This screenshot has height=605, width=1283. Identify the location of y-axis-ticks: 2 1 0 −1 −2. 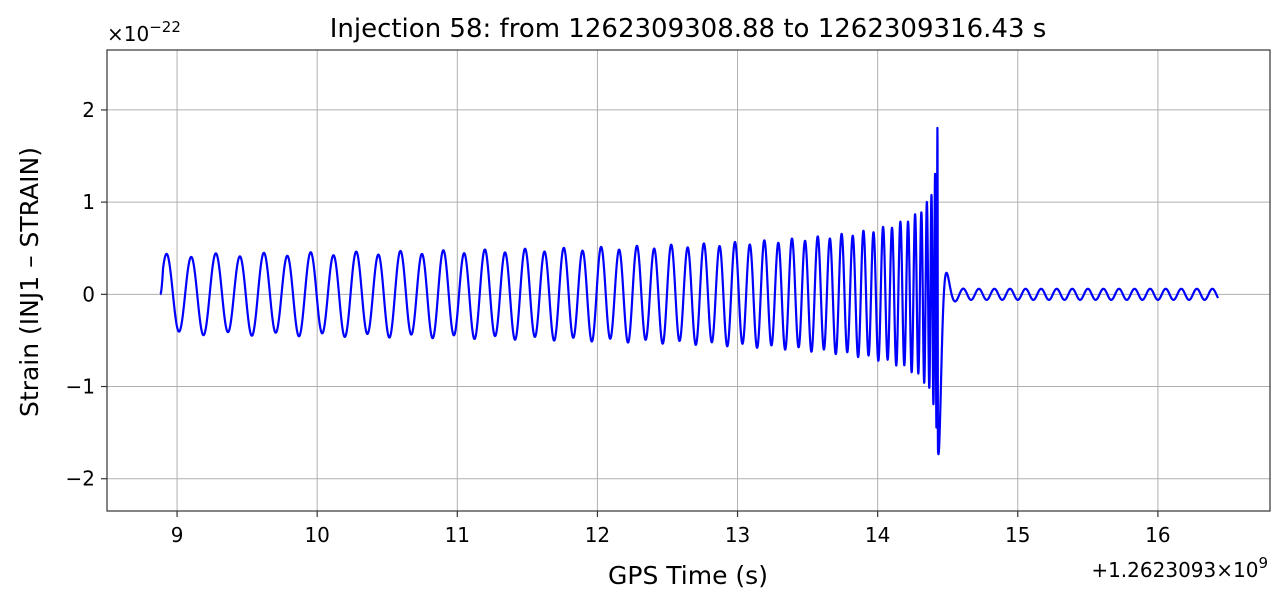
(86, 294).